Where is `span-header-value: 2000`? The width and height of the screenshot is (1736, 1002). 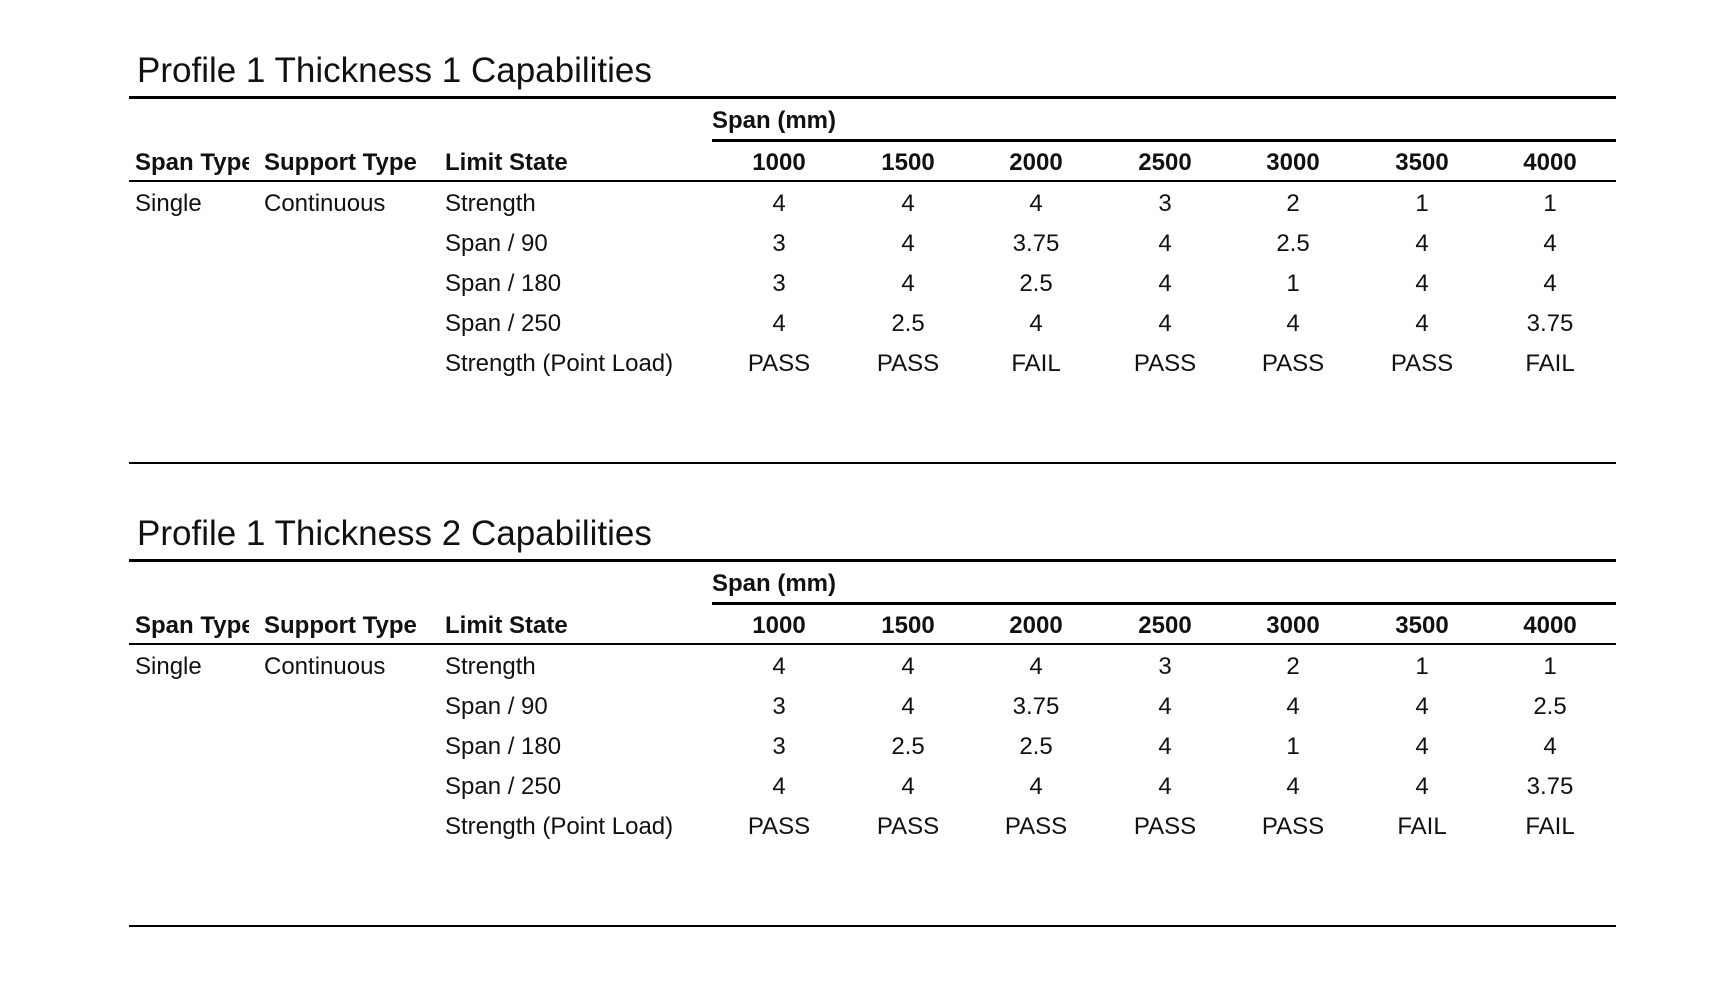
span-header-value: 2000 is located at coordinates (1036, 625).